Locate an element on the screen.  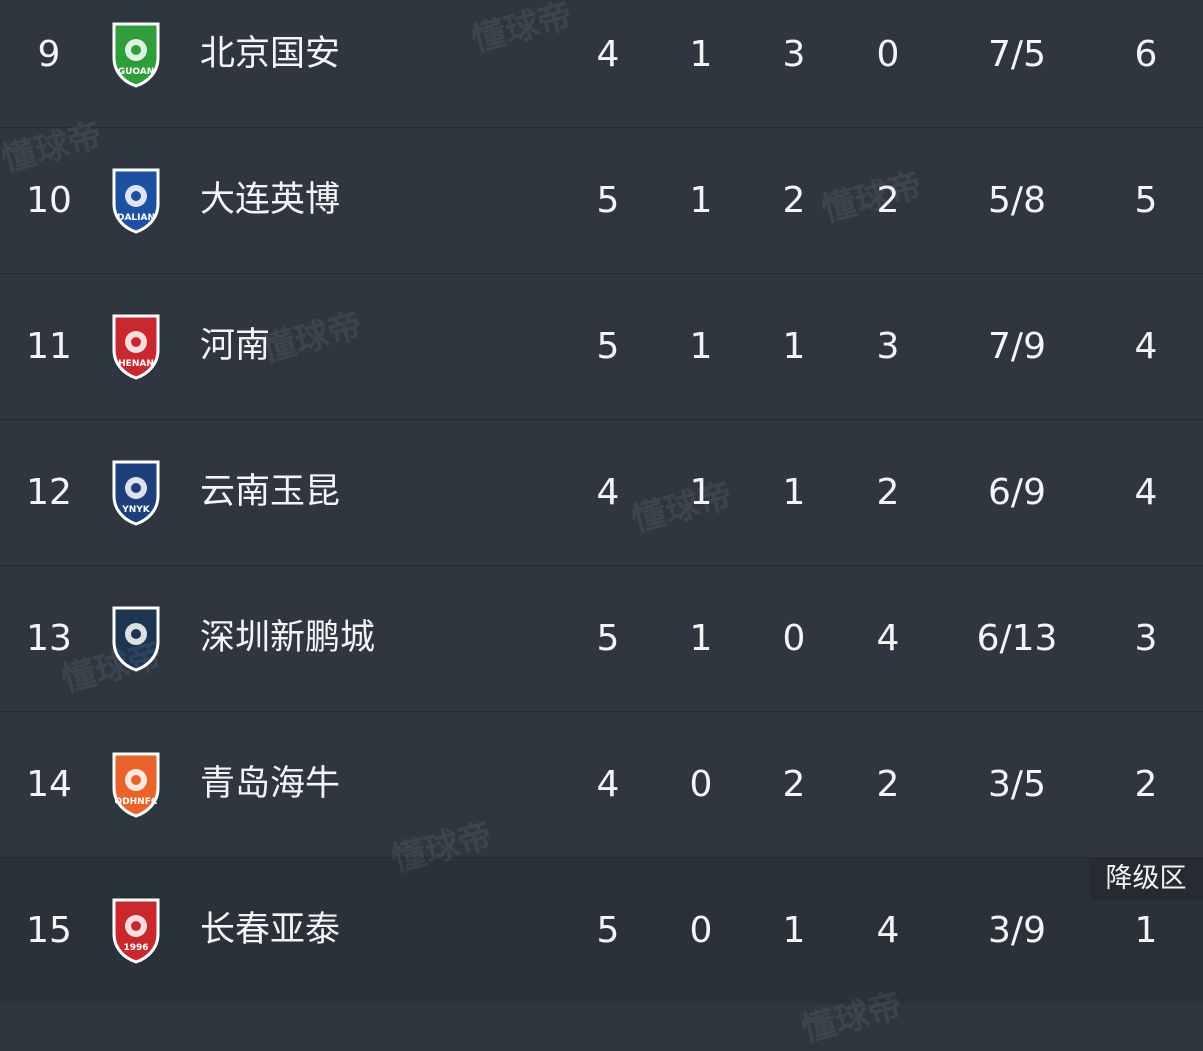
team-name: 大连英博 is located at coordinates (270, 200).